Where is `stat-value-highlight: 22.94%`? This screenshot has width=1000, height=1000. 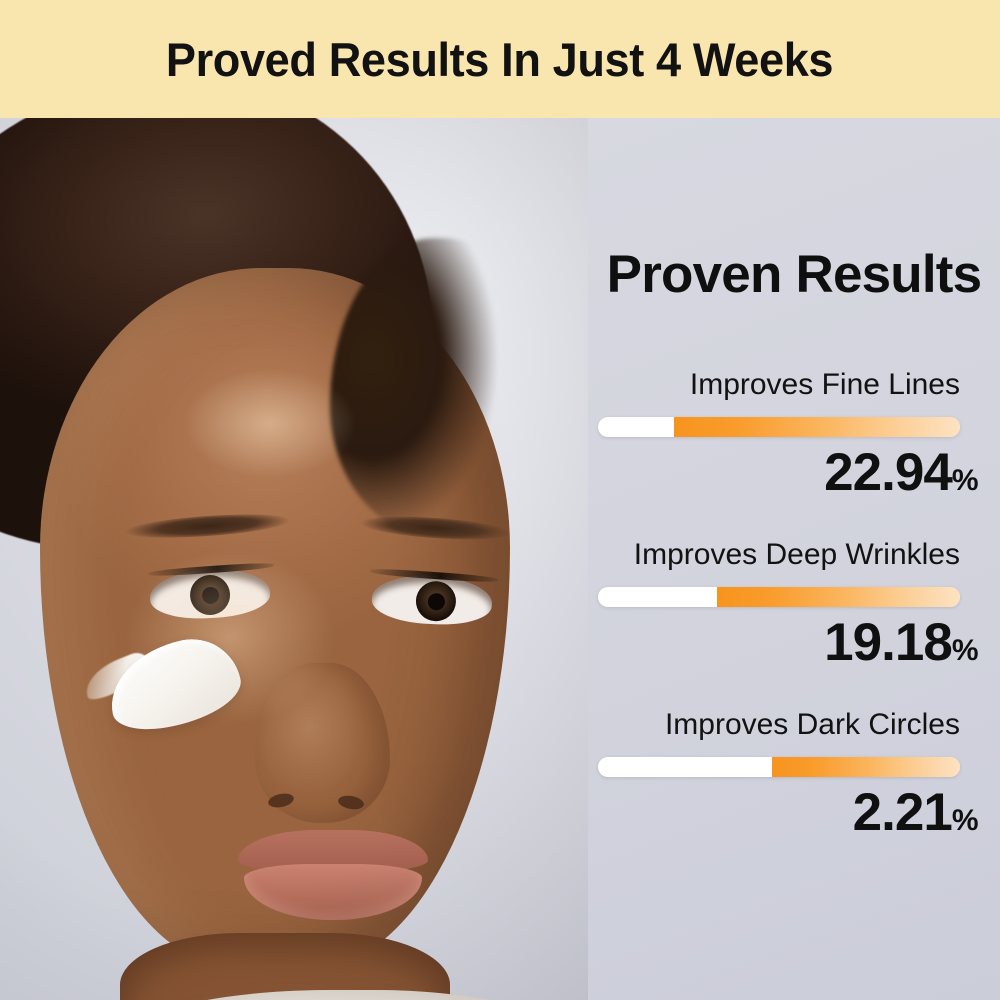
stat-value-highlight: 22.94% is located at coordinates (901, 472).